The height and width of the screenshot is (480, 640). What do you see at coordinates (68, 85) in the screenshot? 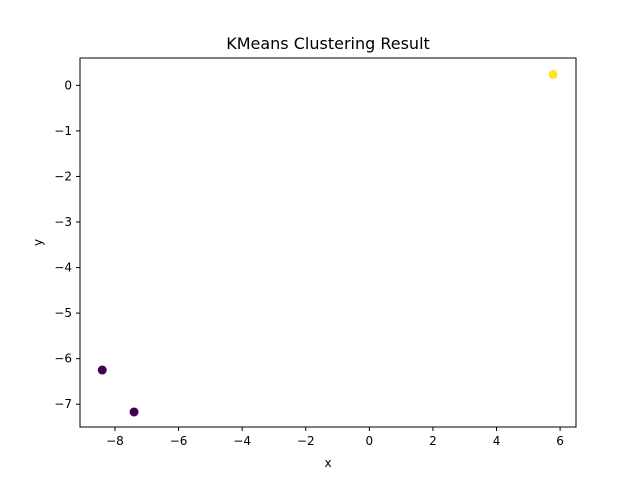
I see `y-tick-label-0: 0` at bounding box center [68, 85].